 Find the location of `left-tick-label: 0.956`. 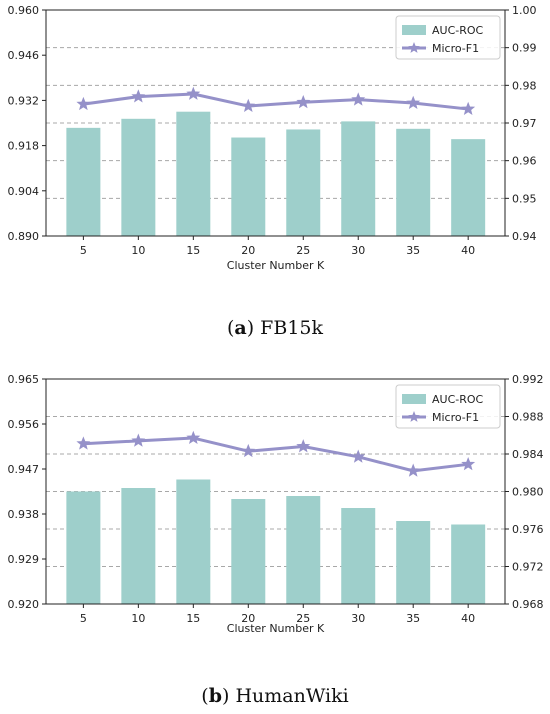

left-tick-label: 0.956 is located at coordinates (24, 424).